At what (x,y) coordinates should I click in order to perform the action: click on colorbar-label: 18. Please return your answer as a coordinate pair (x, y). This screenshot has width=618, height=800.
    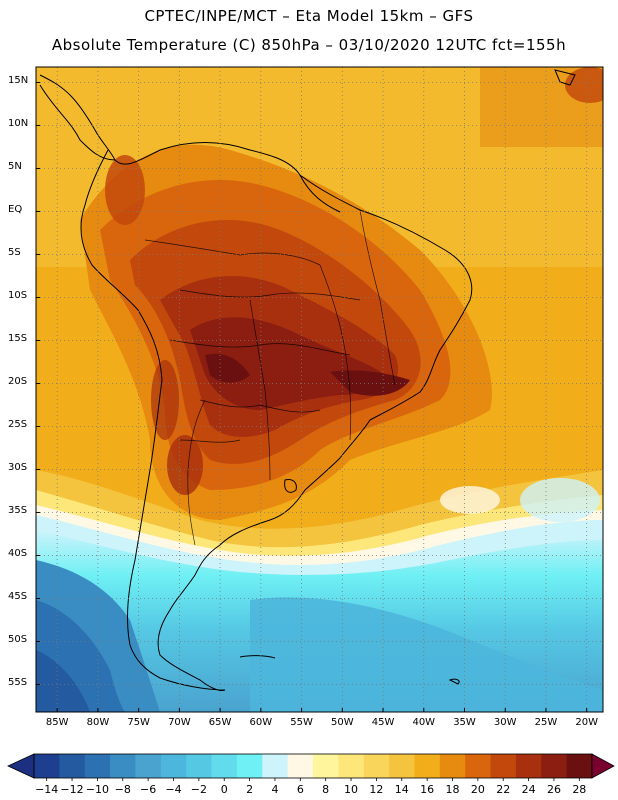
    Looking at the image, I should click on (452, 789).